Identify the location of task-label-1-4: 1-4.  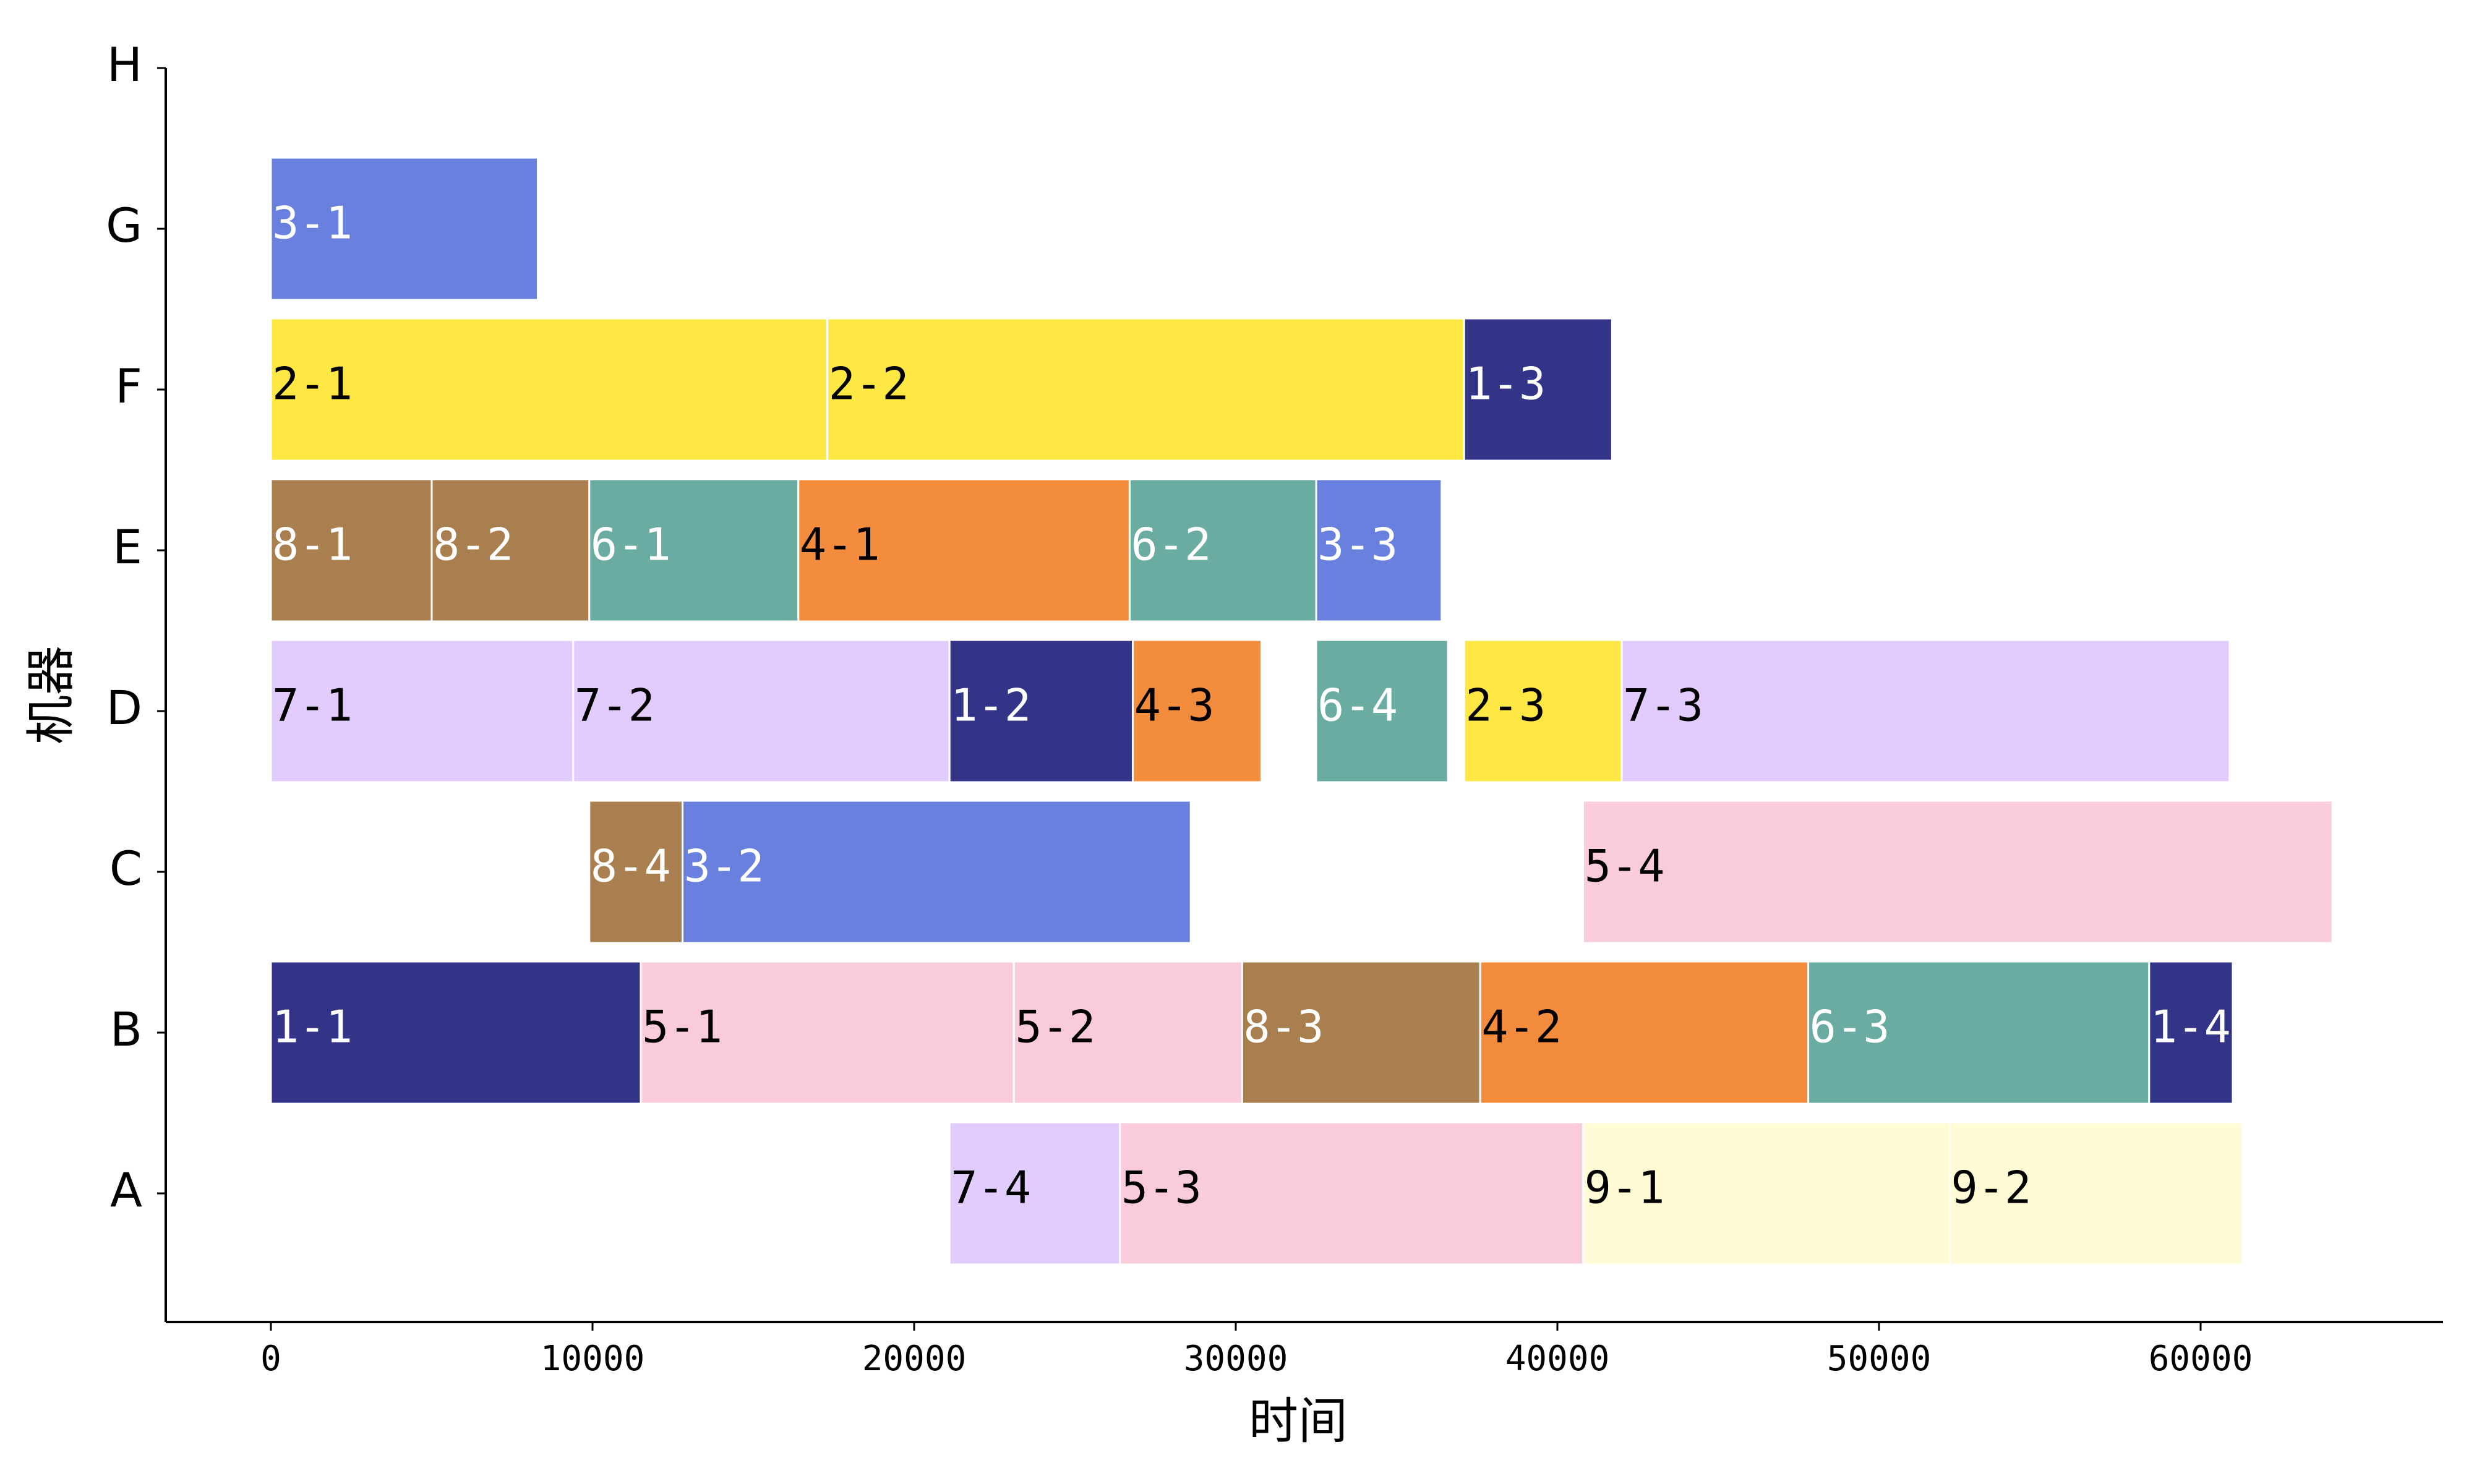
(2191, 1027).